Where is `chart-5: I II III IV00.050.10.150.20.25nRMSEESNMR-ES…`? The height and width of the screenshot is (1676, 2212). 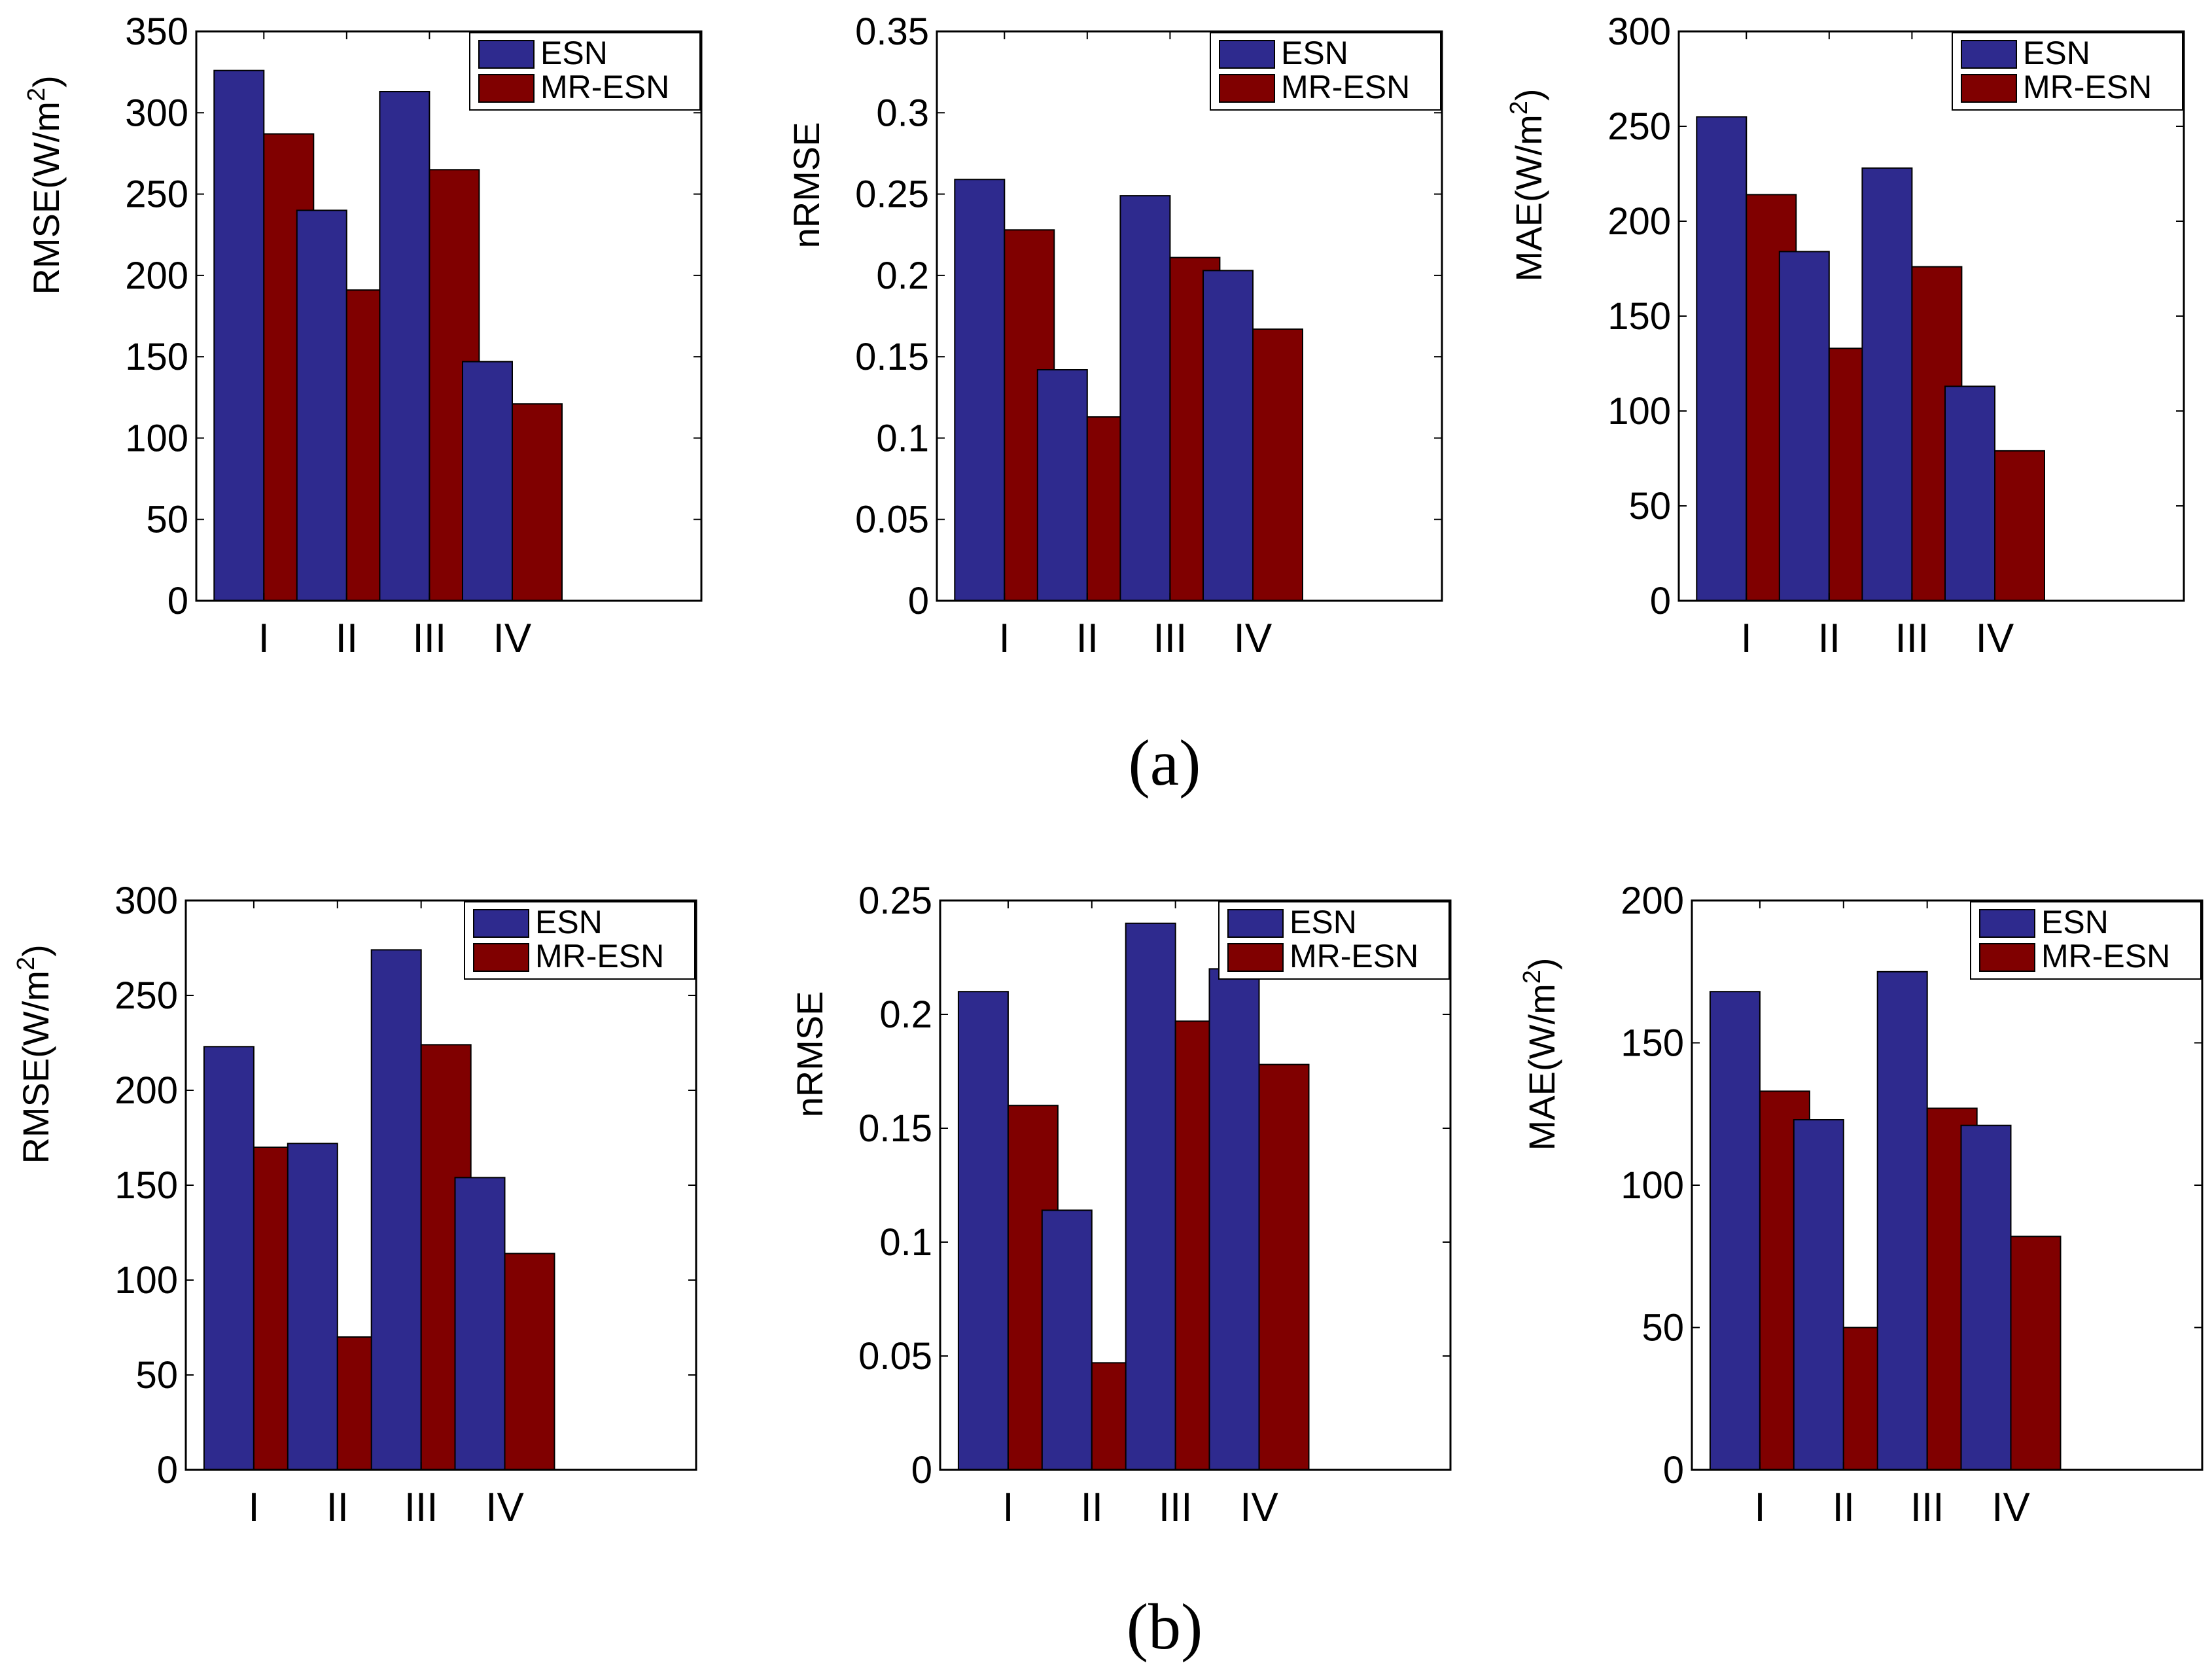 chart-5: I II III IV00.050.10.150.20.25nRMSEESNMR-ES… is located at coordinates (1120, 1205).